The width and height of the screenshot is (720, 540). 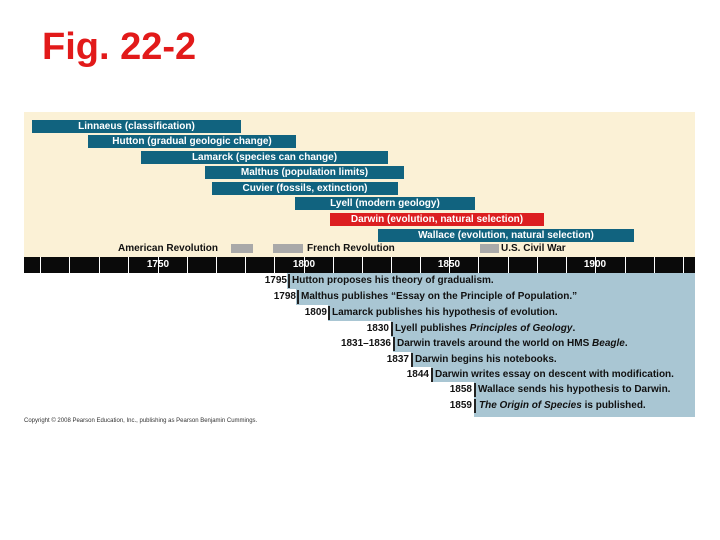 I want to click on event-year: 1858, so click(x=460, y=389).